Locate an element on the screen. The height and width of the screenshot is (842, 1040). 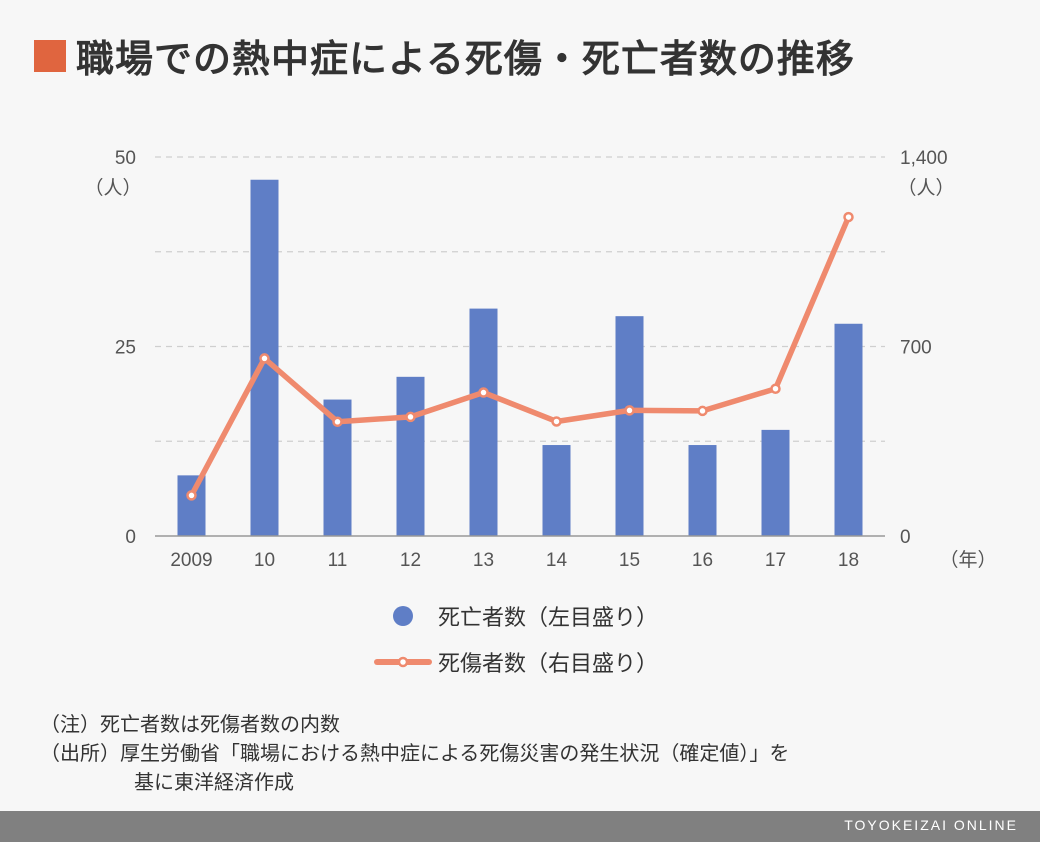
legend-bar-symbol is located at coordinates (403, 616).